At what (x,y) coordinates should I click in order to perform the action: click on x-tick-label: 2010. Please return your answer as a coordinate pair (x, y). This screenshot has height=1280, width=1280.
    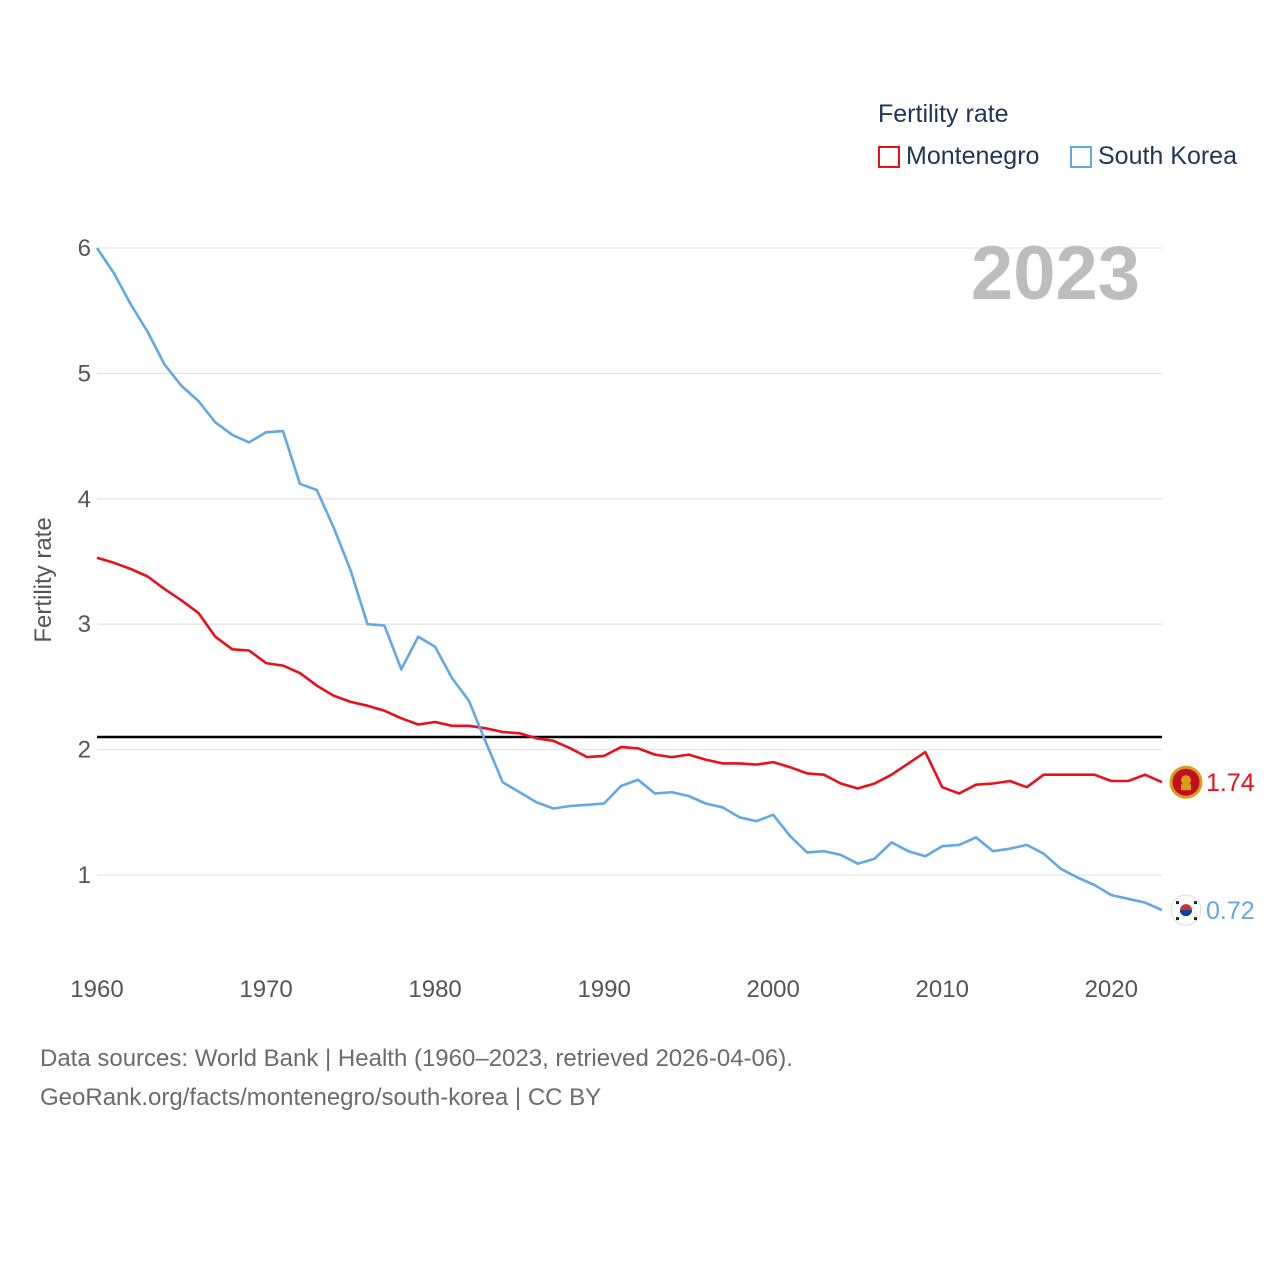
    Looking at the image, I should click on (942, 989).